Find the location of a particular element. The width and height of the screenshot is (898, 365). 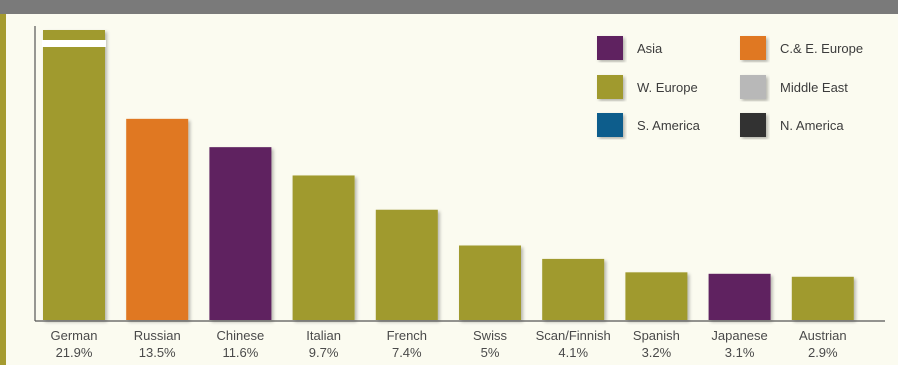

category-label-italian: Italian is located at coordinates (323, 335).